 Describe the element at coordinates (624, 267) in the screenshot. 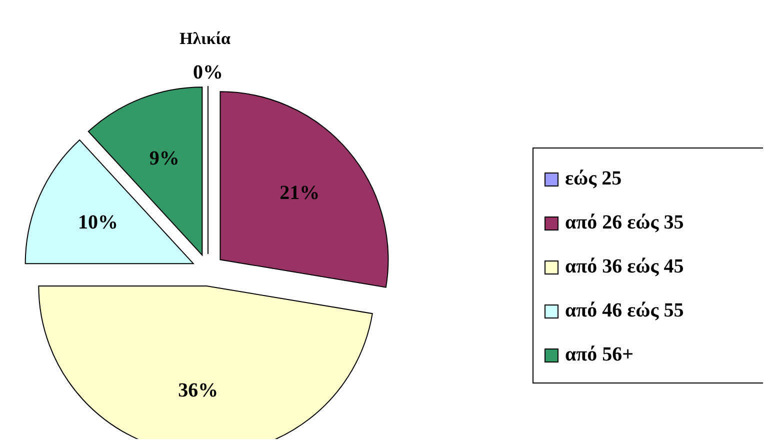

I see `legend-label: από 36 εώς 45` at that location.